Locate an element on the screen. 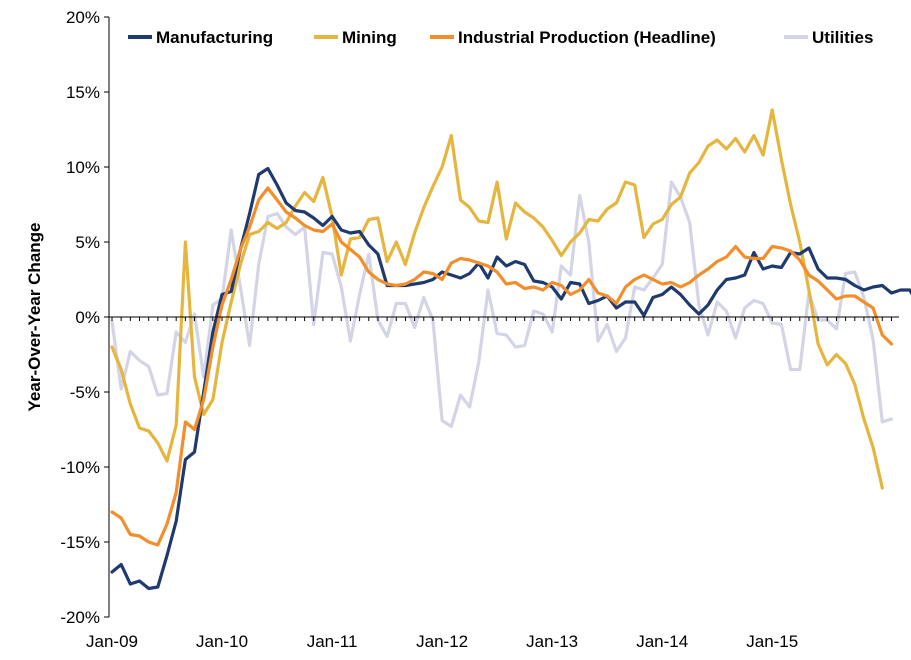 The height and width of the screenshot is (660, 911). x-tick-label: Jan-14 is located at coordinates (662, 641).